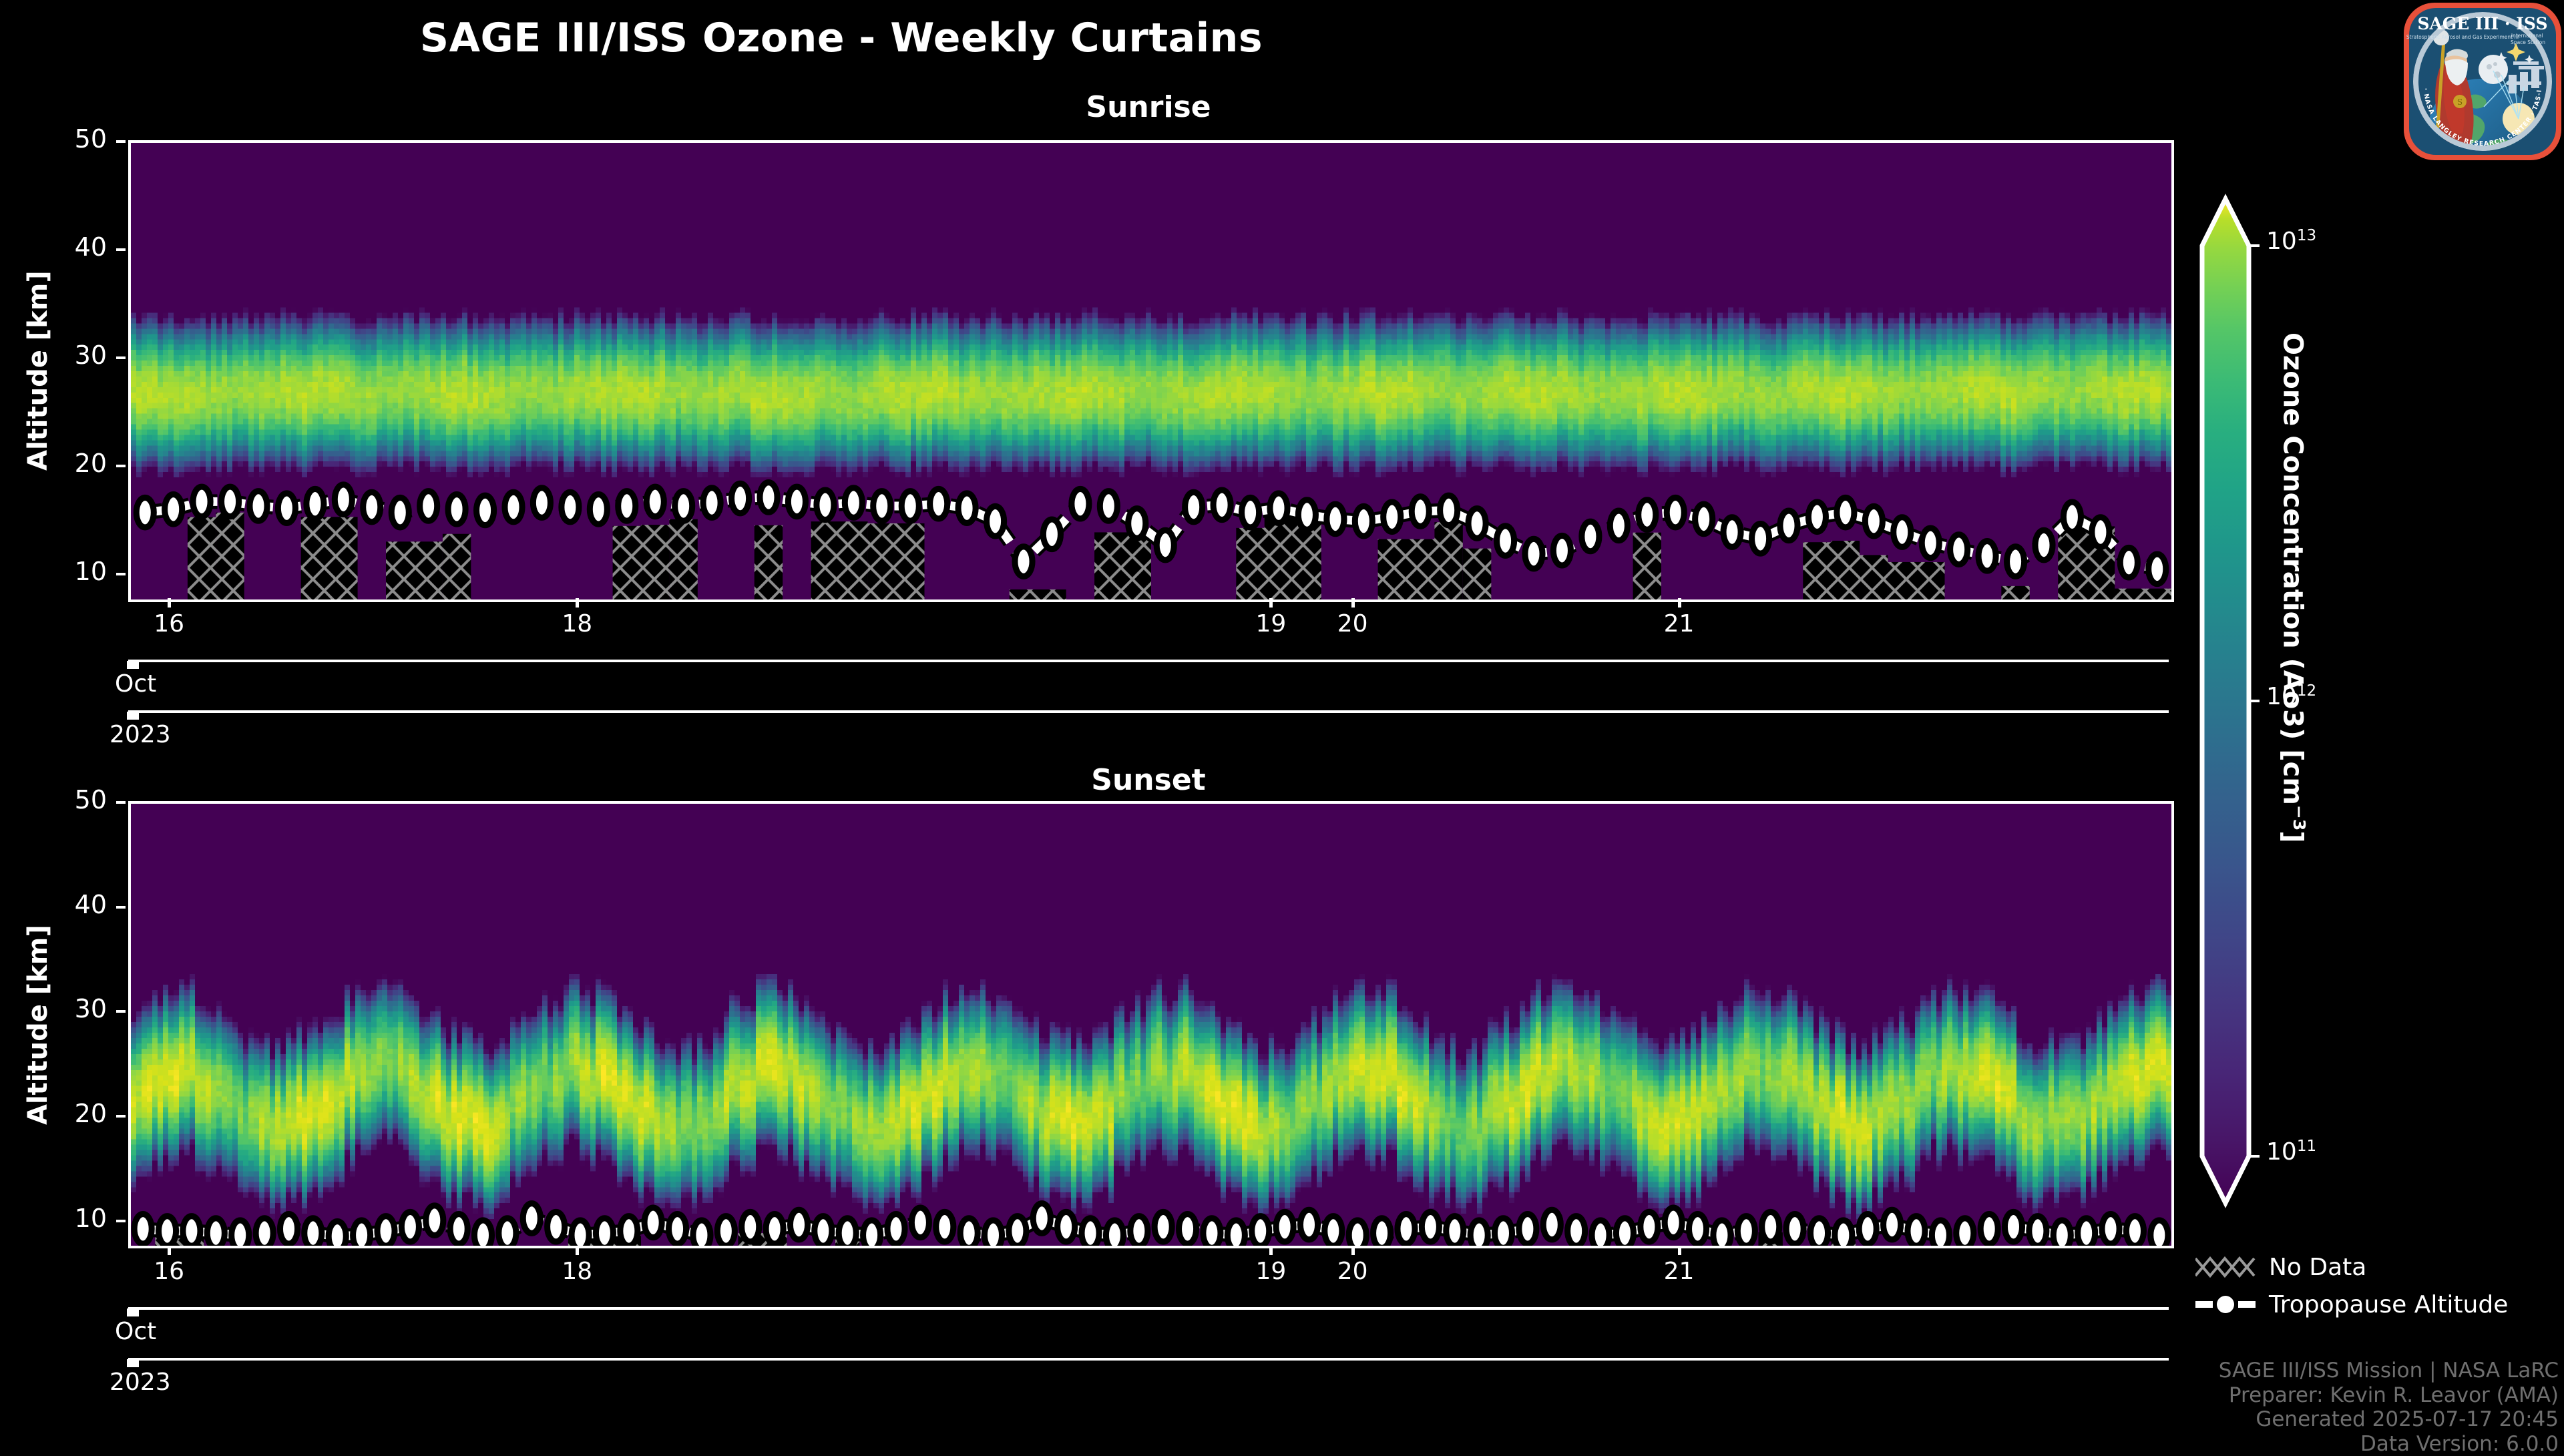 This screenshot has width=2564, height=1456. What do you see at coordinates (2459, 1443) in the screenshot?
I see `footer-line-version: Data Version: 6.0.0` at bounding box center [2459, 1443].